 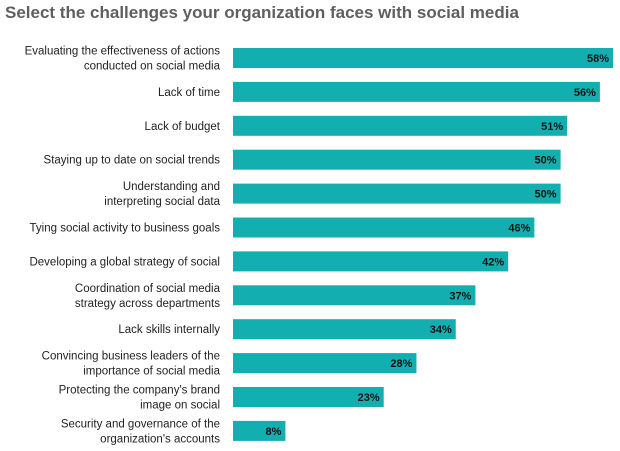 I want to click on bar-value-label-3: 51%, so click(x=552, y=127).